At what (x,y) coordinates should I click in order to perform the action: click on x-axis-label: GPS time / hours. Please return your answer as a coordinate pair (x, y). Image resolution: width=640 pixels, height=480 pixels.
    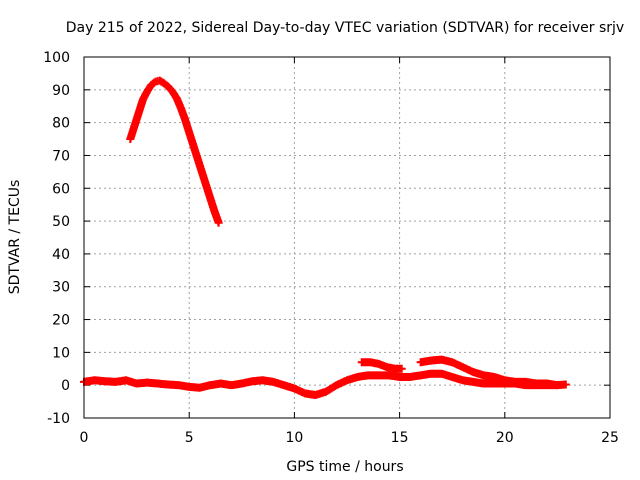
    Looking at the image, I should click on (344, 467).